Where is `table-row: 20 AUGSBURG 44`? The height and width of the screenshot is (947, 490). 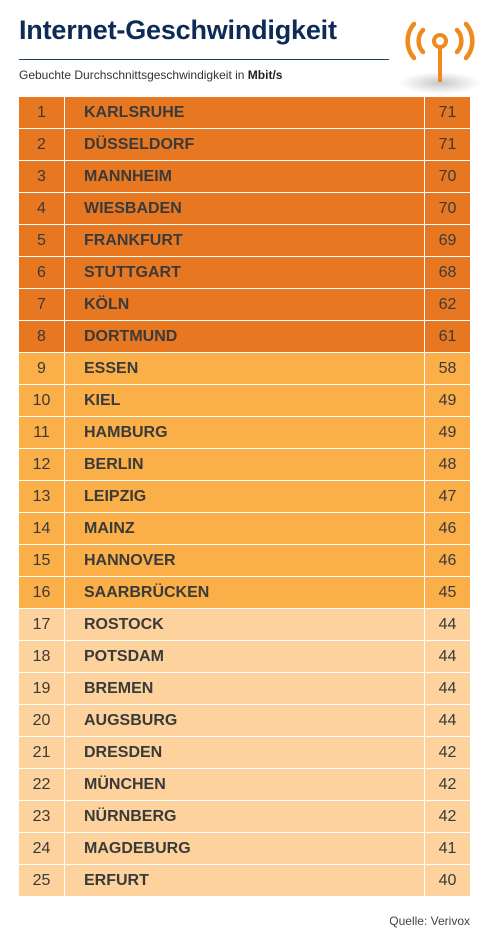
table-row: 20 AUGSBURG 44 is located at coordinates (244, 720).